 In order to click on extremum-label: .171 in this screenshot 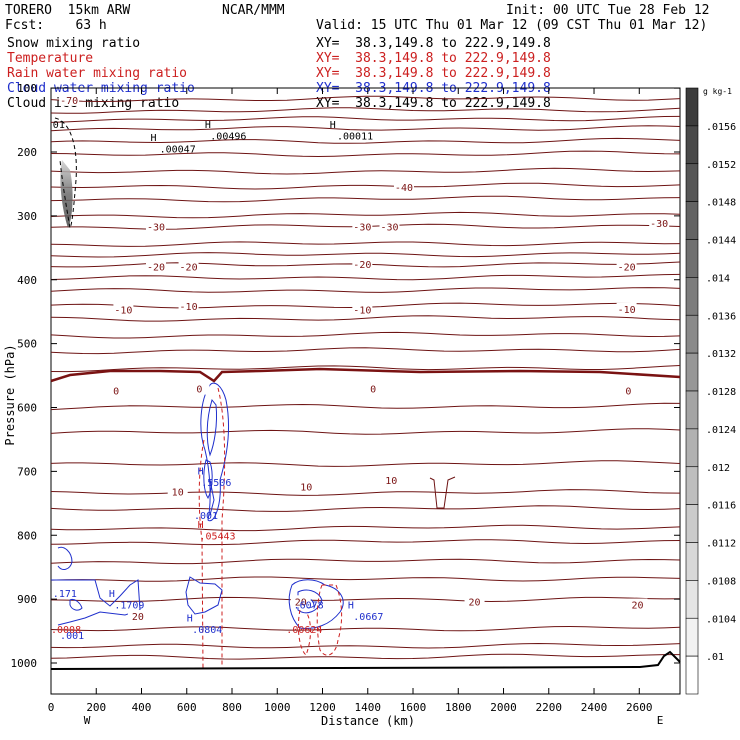, I will do `click(65, 594)`.